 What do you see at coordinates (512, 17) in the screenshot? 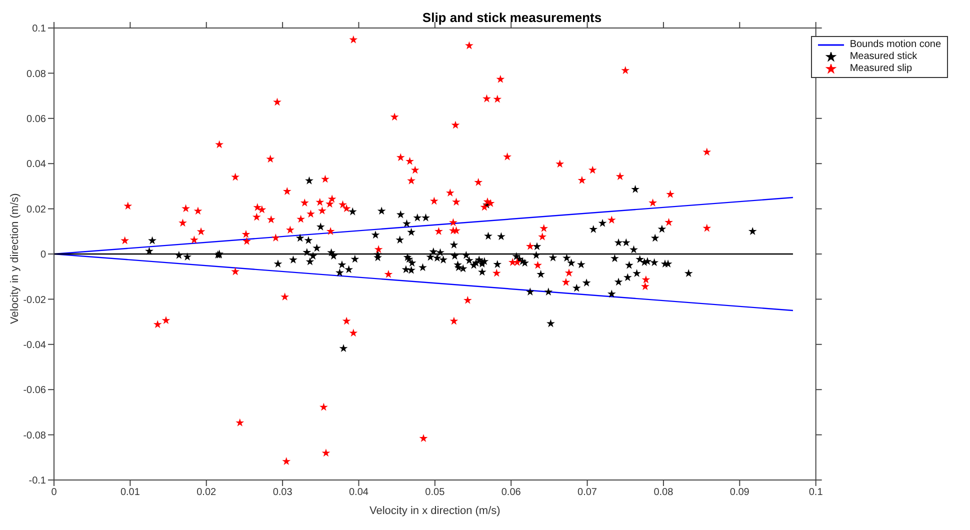
I see `chart-title: Slip and stick measurements` at bounding box center [512, 17].